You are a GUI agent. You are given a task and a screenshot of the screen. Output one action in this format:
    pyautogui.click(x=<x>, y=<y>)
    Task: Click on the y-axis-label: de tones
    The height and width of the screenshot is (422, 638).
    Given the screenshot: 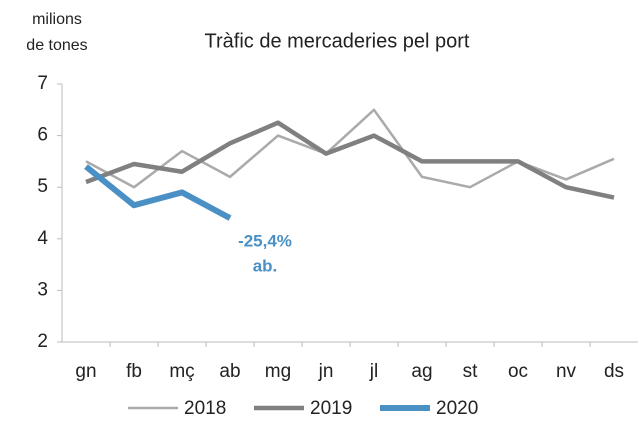 What is the action you would take?
    pyautogui.click(x=56, y=45)
    